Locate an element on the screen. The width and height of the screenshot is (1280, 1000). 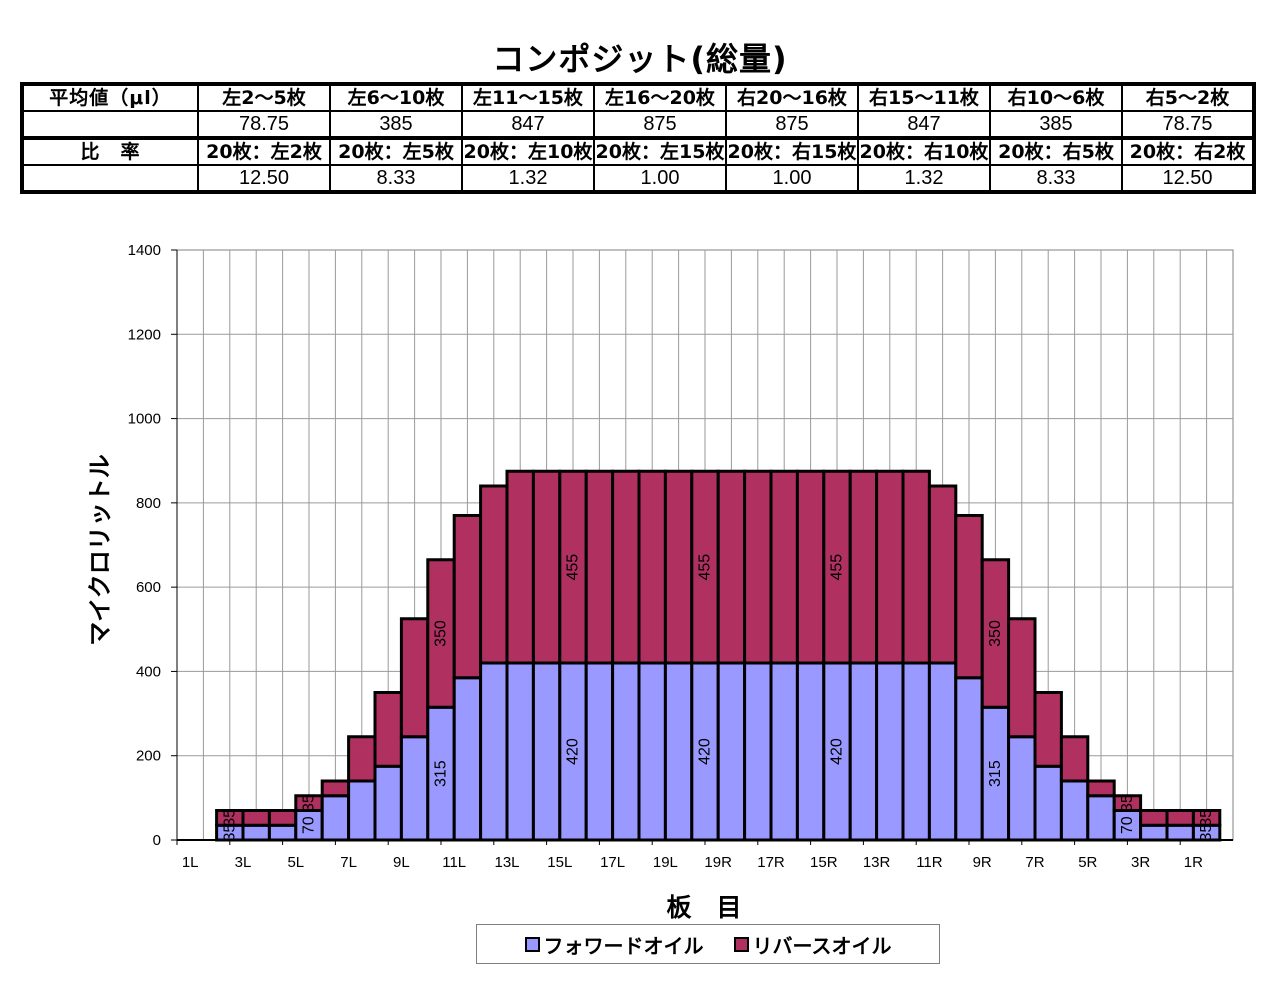
table-header-cell: 左6～10枚 is located at coordinates (396, 97).